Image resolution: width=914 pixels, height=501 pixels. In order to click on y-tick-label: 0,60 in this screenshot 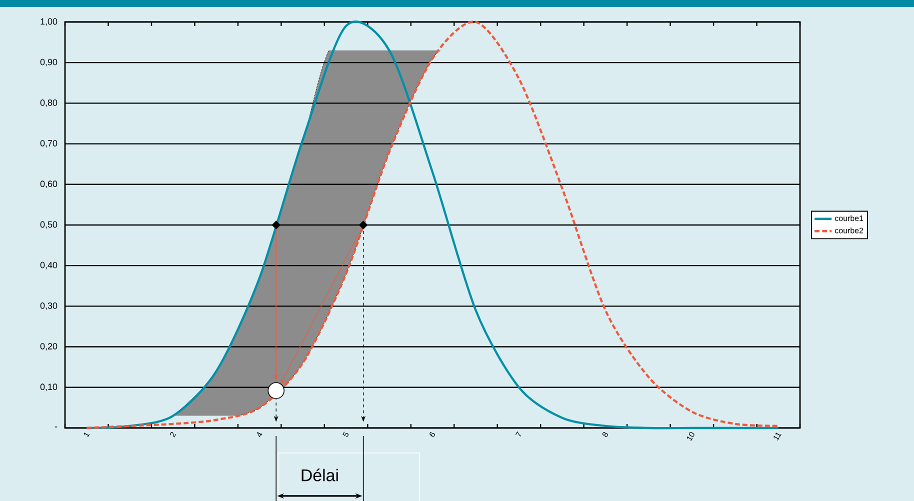, I will do `click(49, 184)`.